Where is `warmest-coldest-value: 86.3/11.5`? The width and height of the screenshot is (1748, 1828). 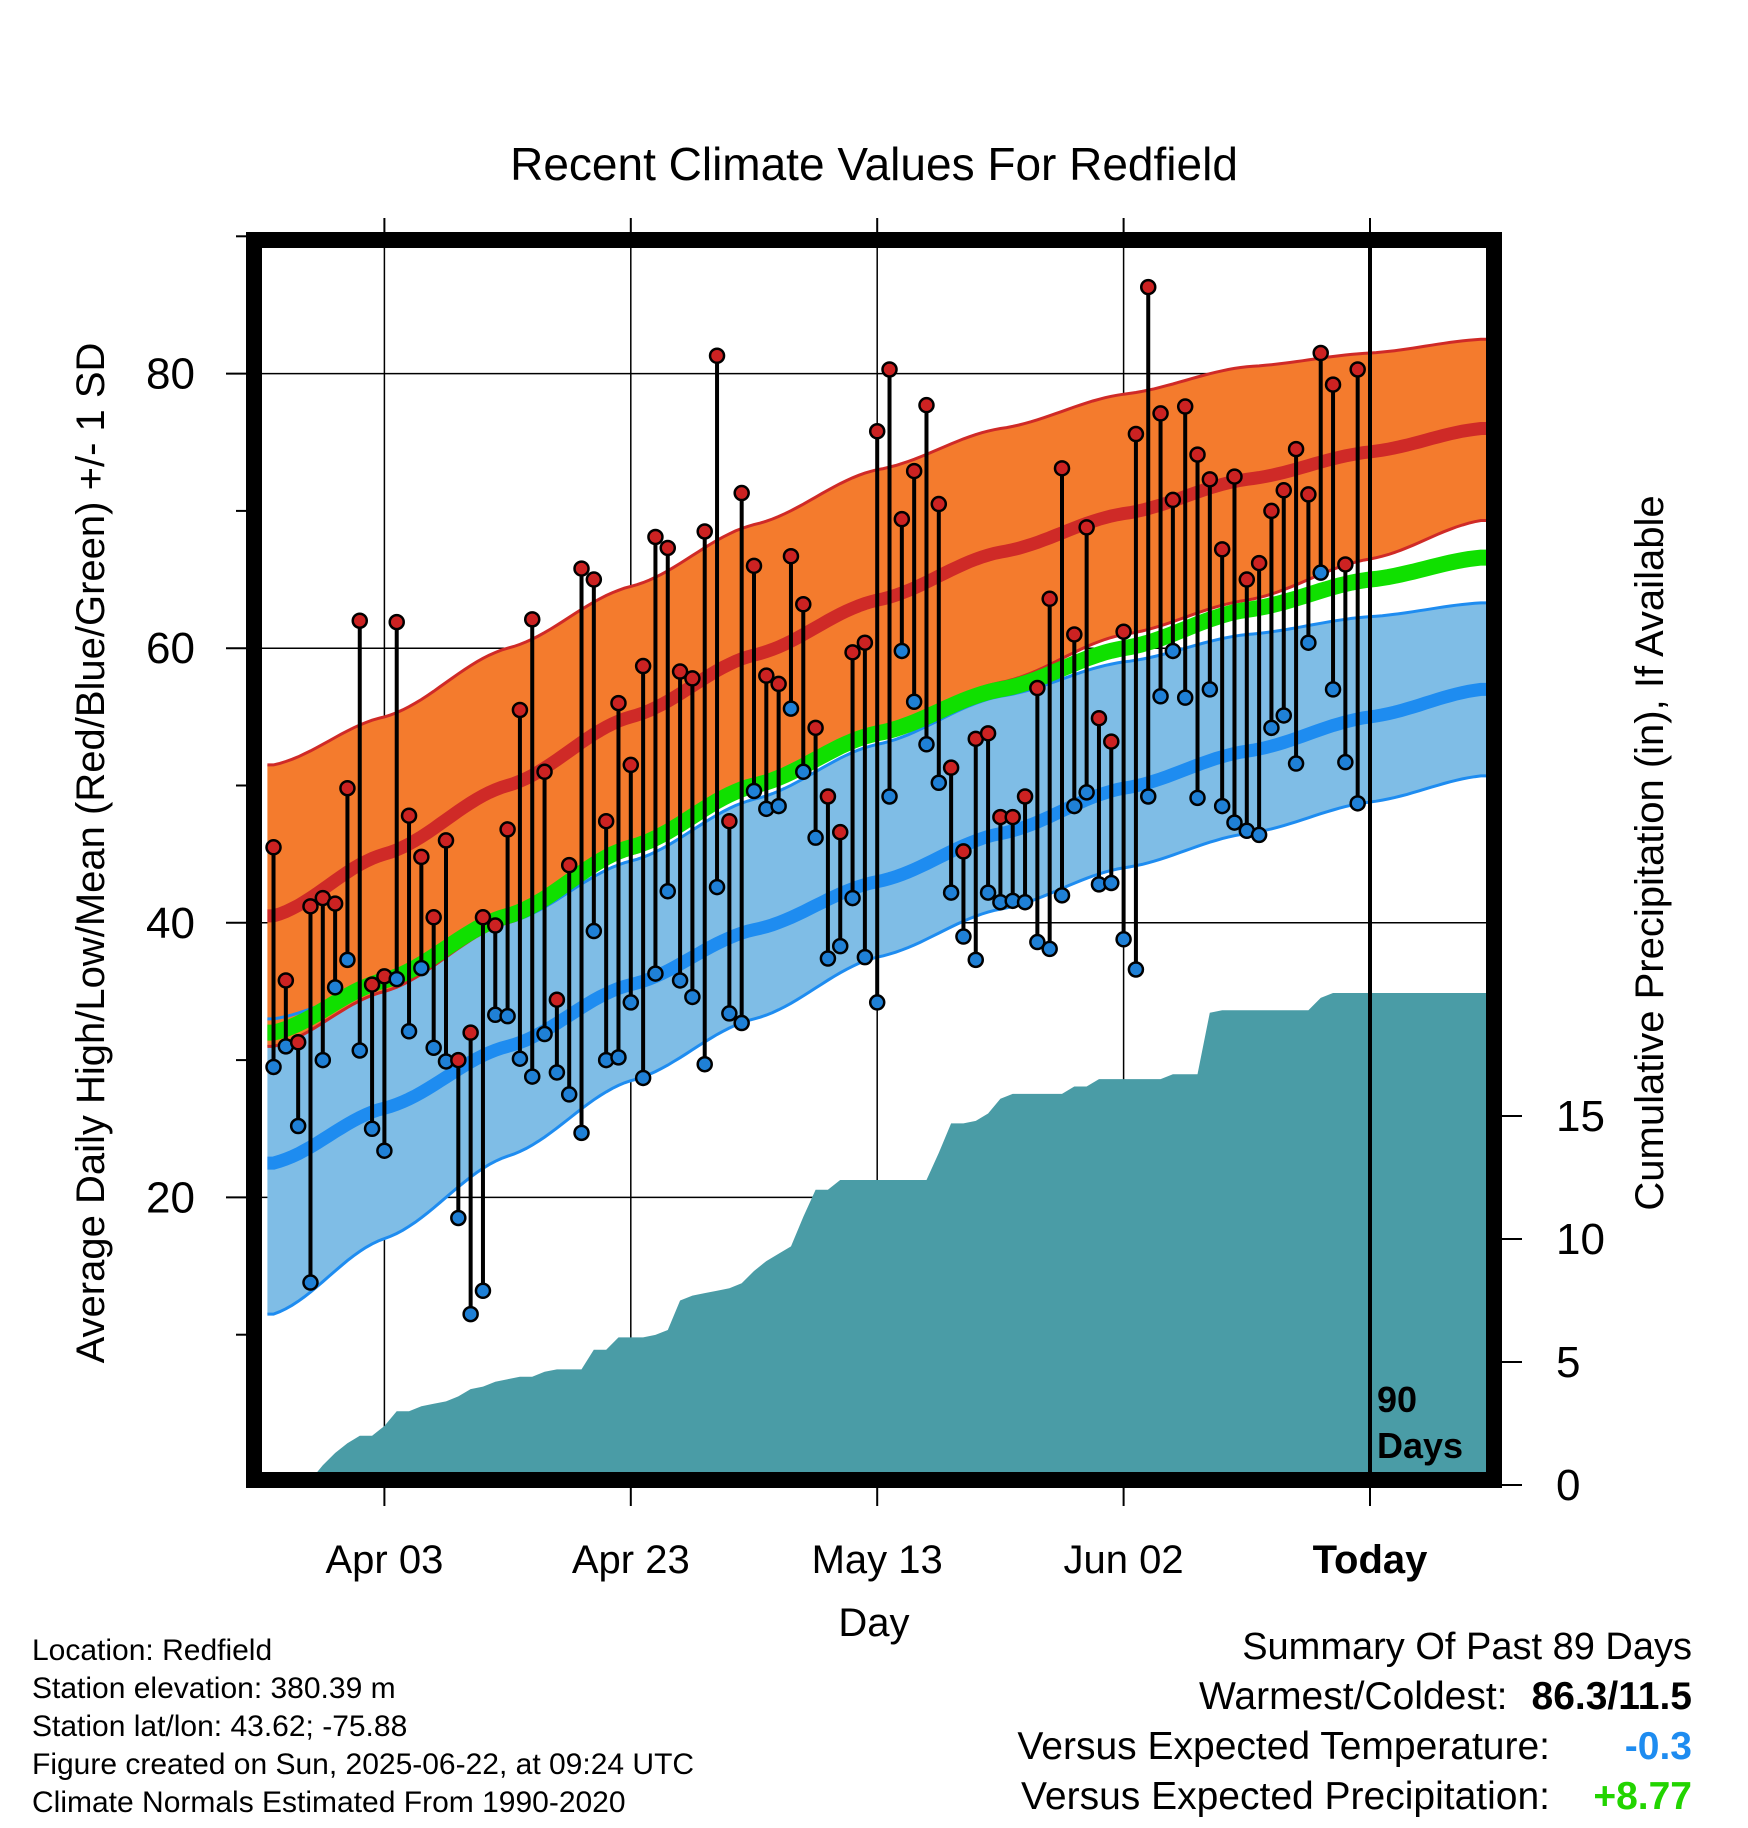 warmest-coldest-value: 86.3/11.5 is located at coordinates (1612, 1696).